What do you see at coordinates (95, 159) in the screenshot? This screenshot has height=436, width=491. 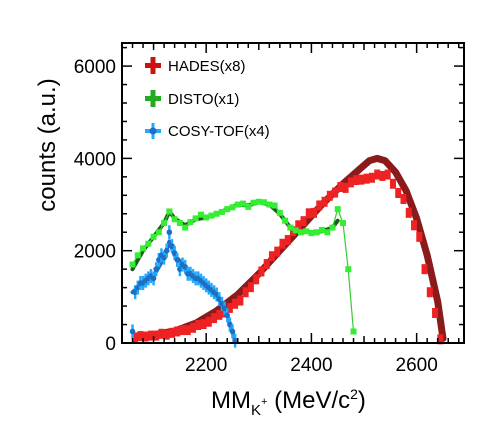 I see `y-tick-label: 4000` at bounding box center [95, 159].